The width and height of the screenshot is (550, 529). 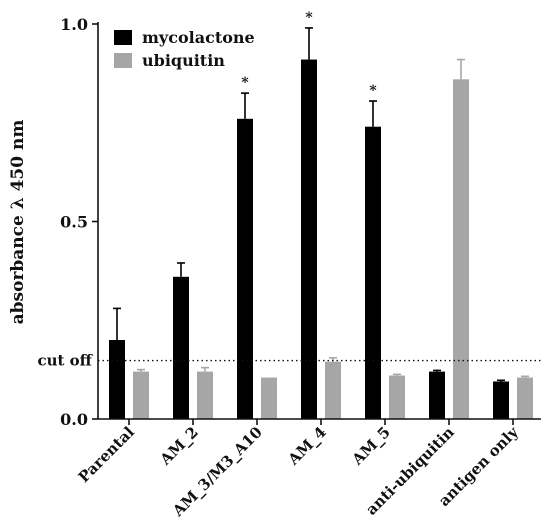 What do you see at coordinates (269, 398) in the screenshot?
I see `bar-ubiquitin-am-3-m3-a10` at bounding box center [269, 398].